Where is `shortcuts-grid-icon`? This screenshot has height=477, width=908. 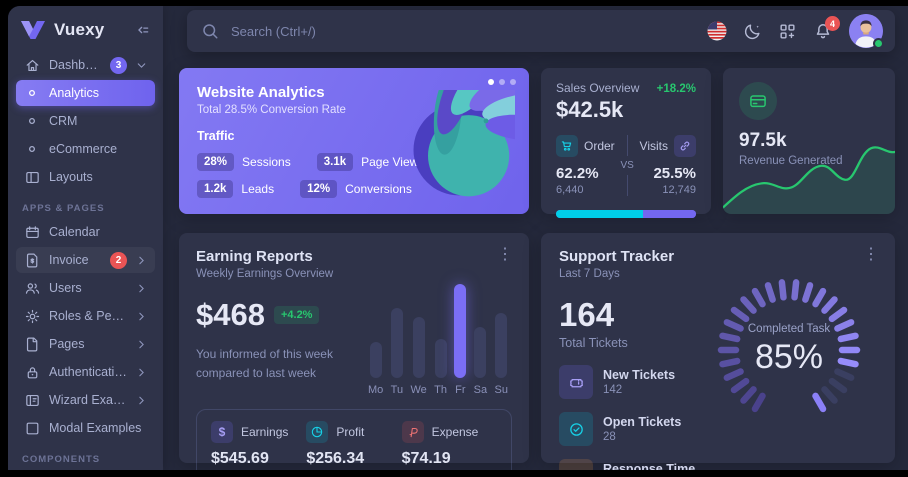
shortcuts-grid-icon is located at coordinates (787, 31).